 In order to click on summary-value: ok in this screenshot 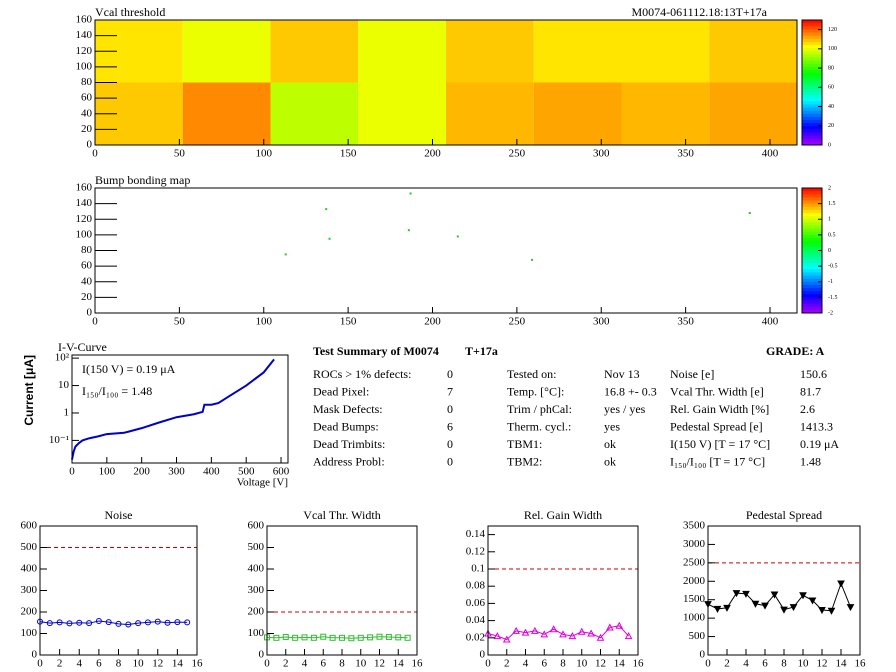, I will do `click(610, 444)`.